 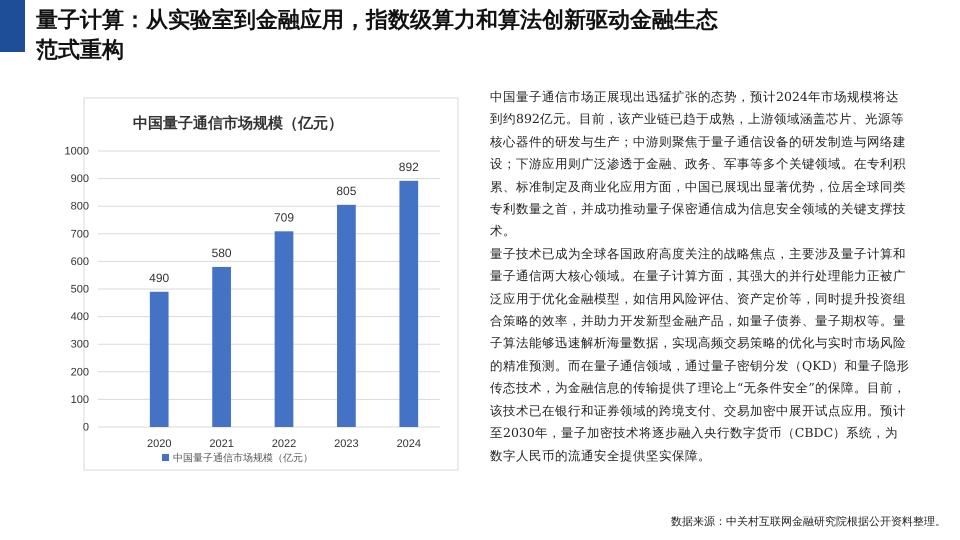 I want to click on data-label: 892, so click(x=409, y=167).